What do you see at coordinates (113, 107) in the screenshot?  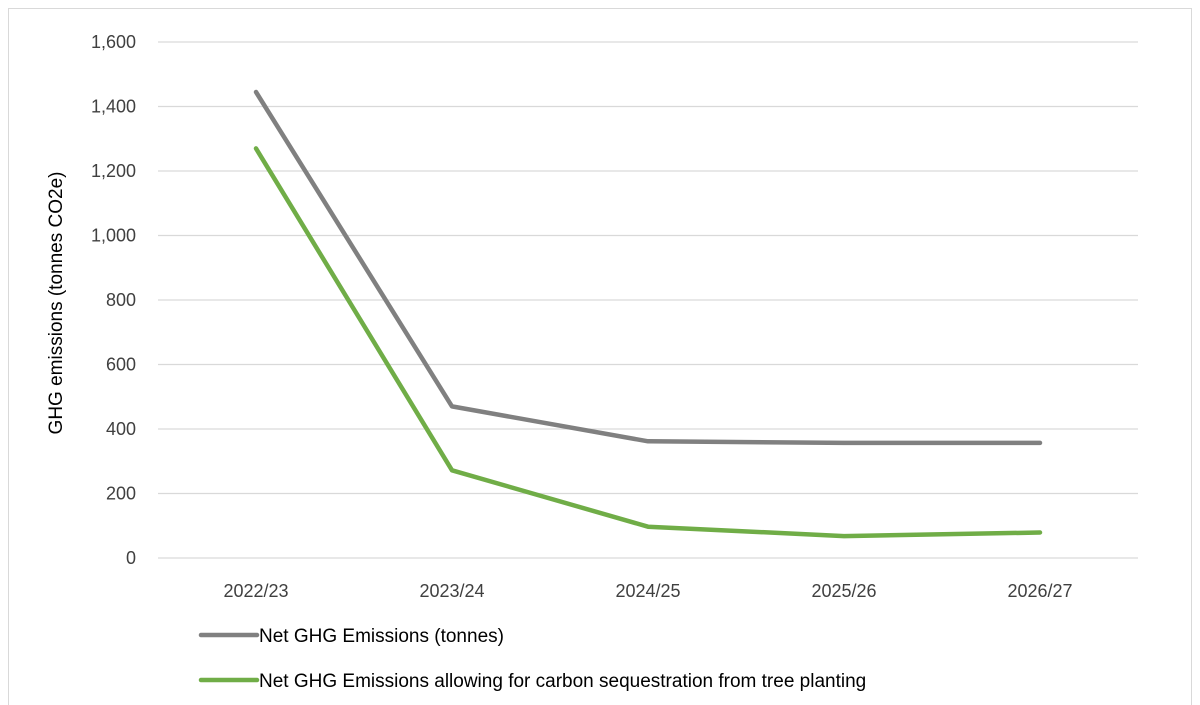 I see `y-tick-label: 1,400` at bounding box center [113, 107].